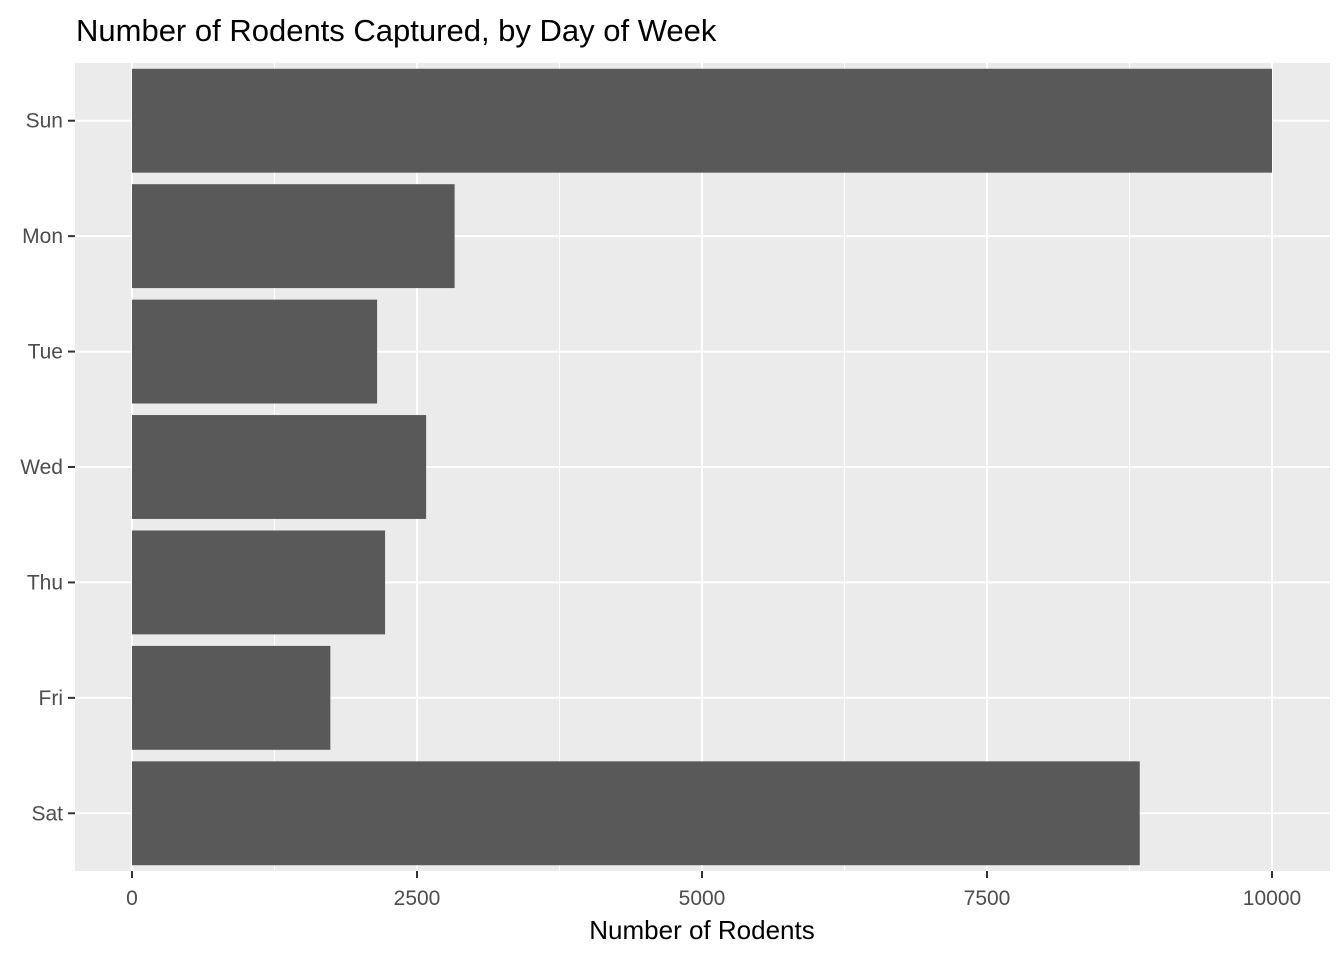 This screenshot has width=1344, height=960. What do you see at coordinates (255, 351) in the screenshot?
I see `bar-tue` at bounding box center [255, 351].